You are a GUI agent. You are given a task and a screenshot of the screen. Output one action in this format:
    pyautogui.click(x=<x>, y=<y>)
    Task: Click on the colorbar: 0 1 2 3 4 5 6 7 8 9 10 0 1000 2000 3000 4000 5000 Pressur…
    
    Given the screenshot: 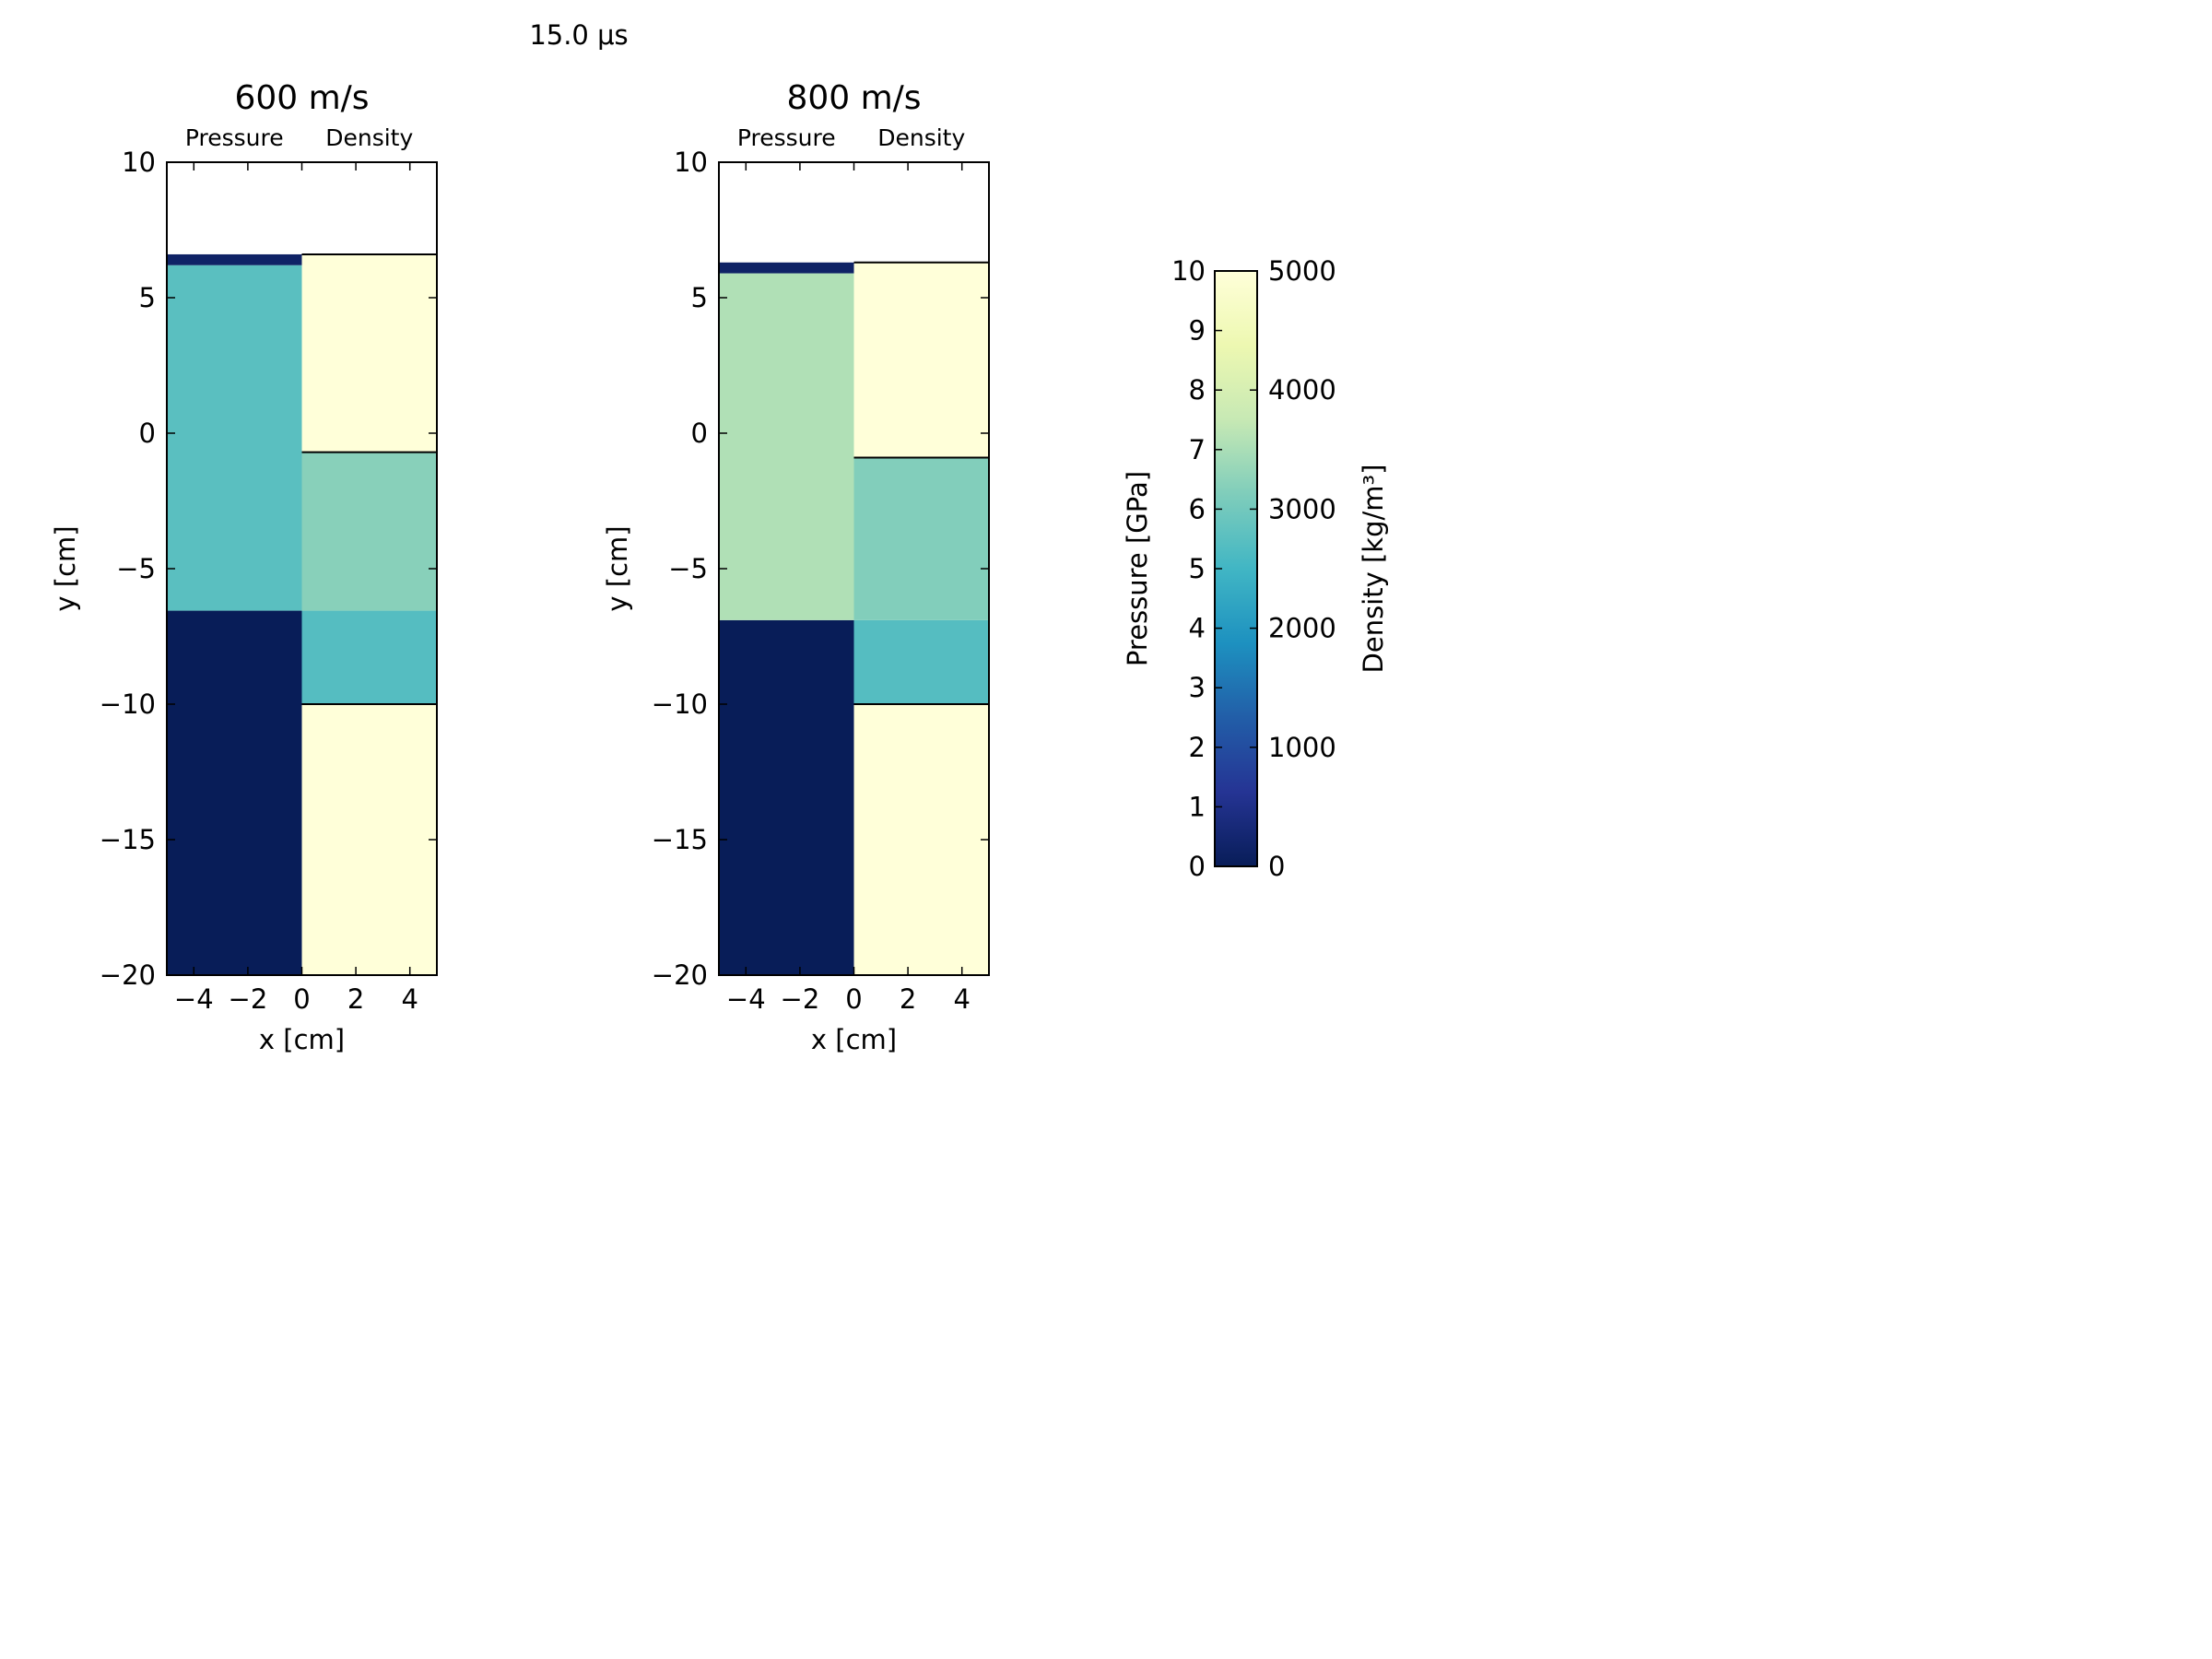 What is the action you would take?
    pyautogui.click(x=1255, y=568)
    